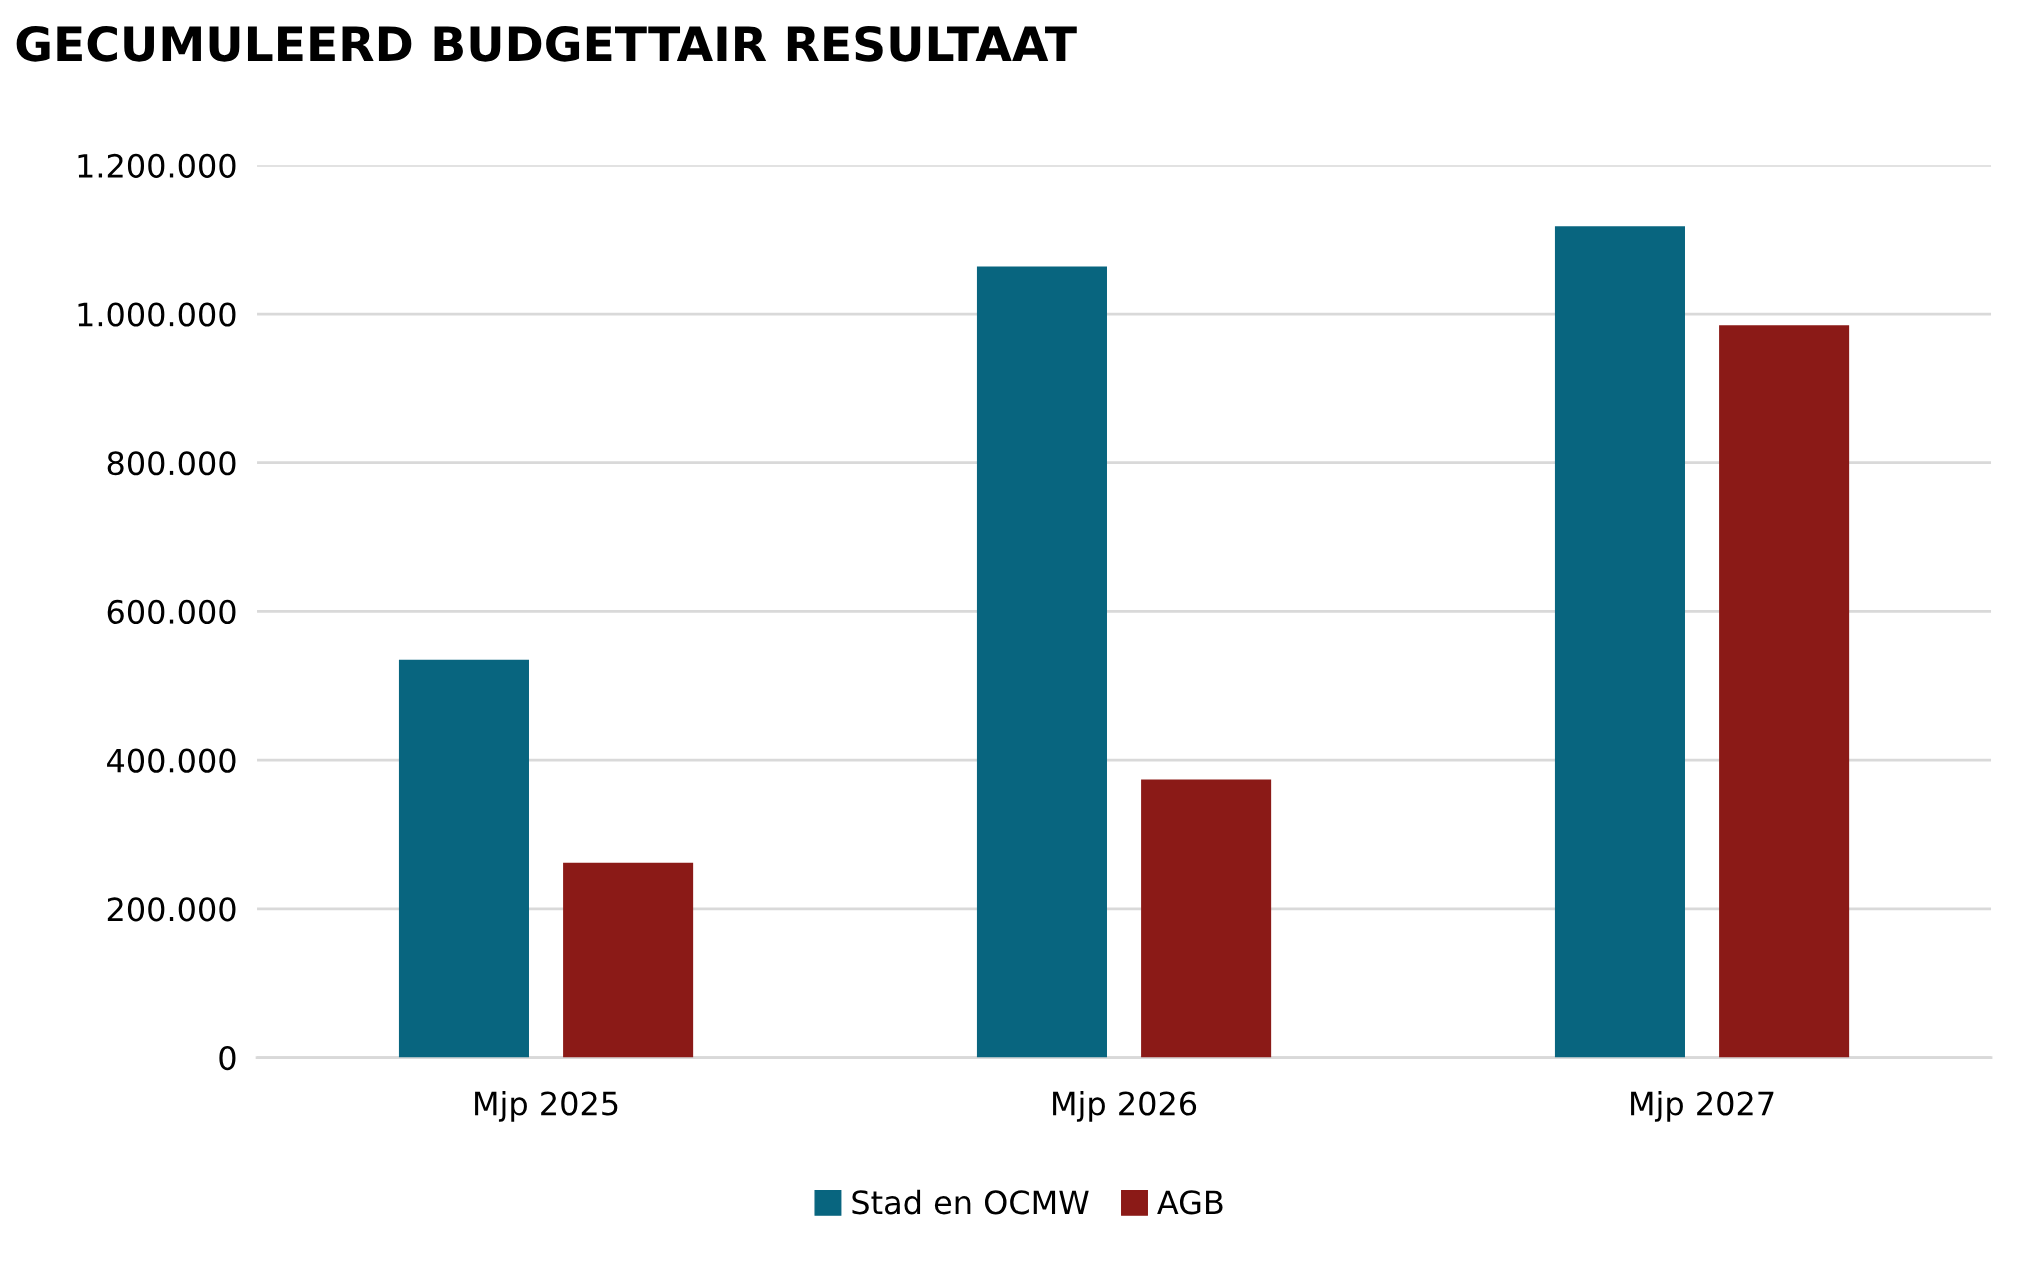  I want to click on x-tick-label: Mjp 2025, so click(546, 1106).